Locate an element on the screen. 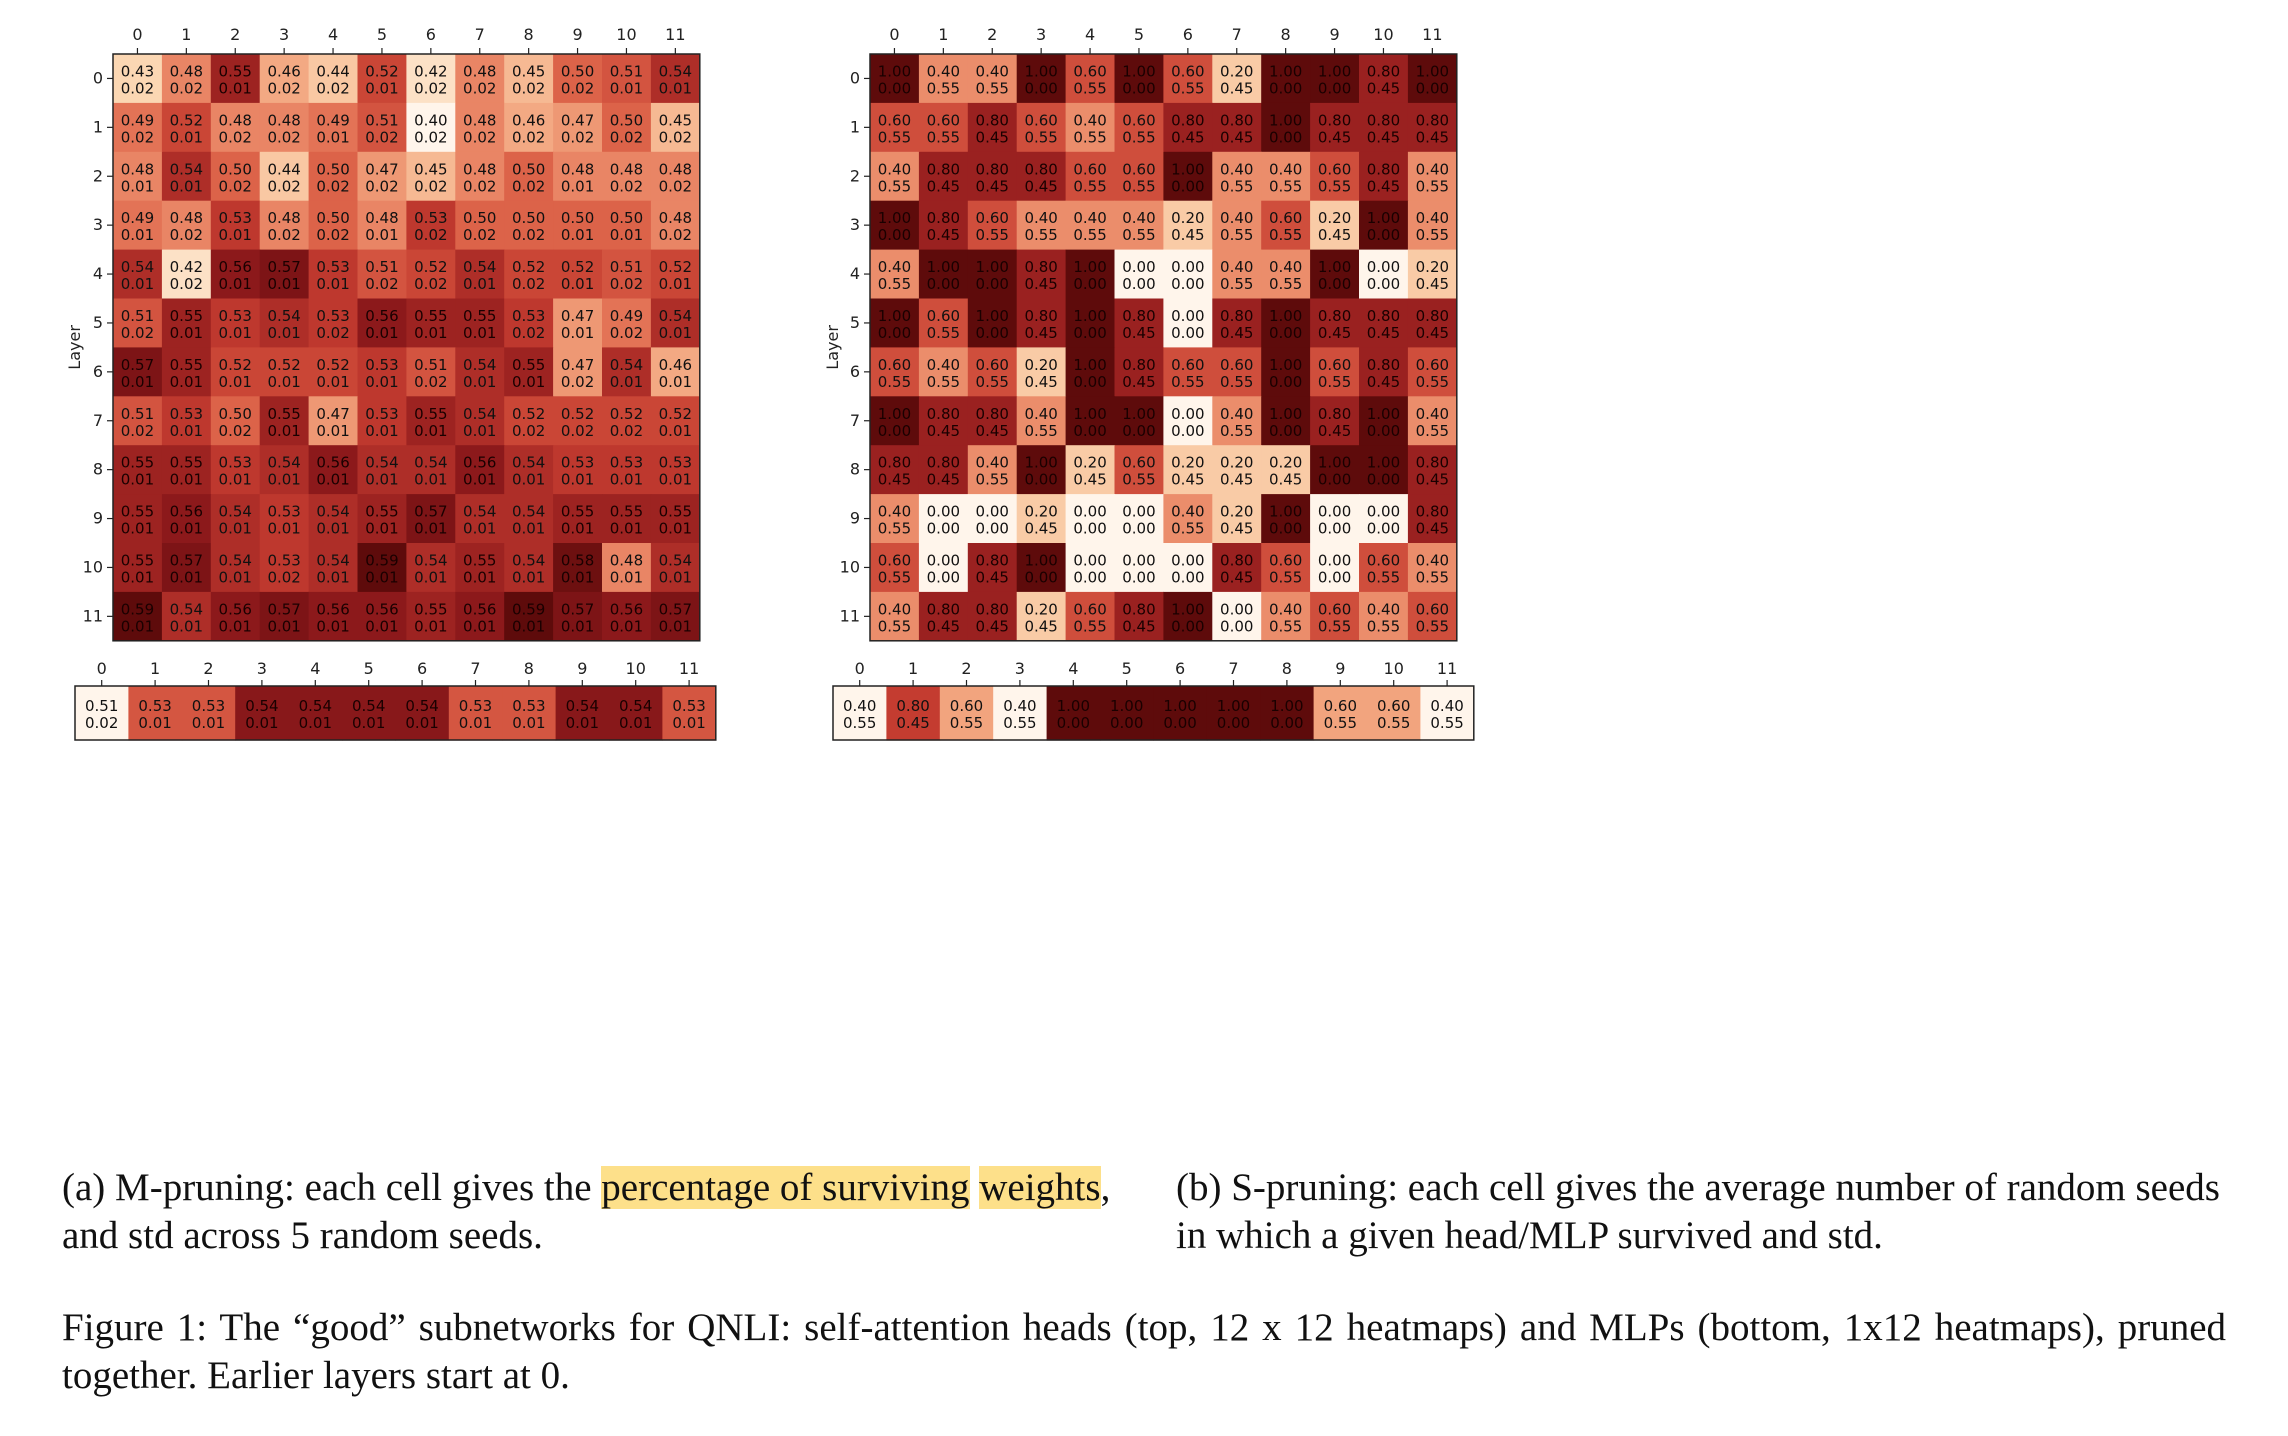 The width and height of the screenshot is (2288, 1436). cell-label: 0.48 0.01 is located at coordinates (381, 226).